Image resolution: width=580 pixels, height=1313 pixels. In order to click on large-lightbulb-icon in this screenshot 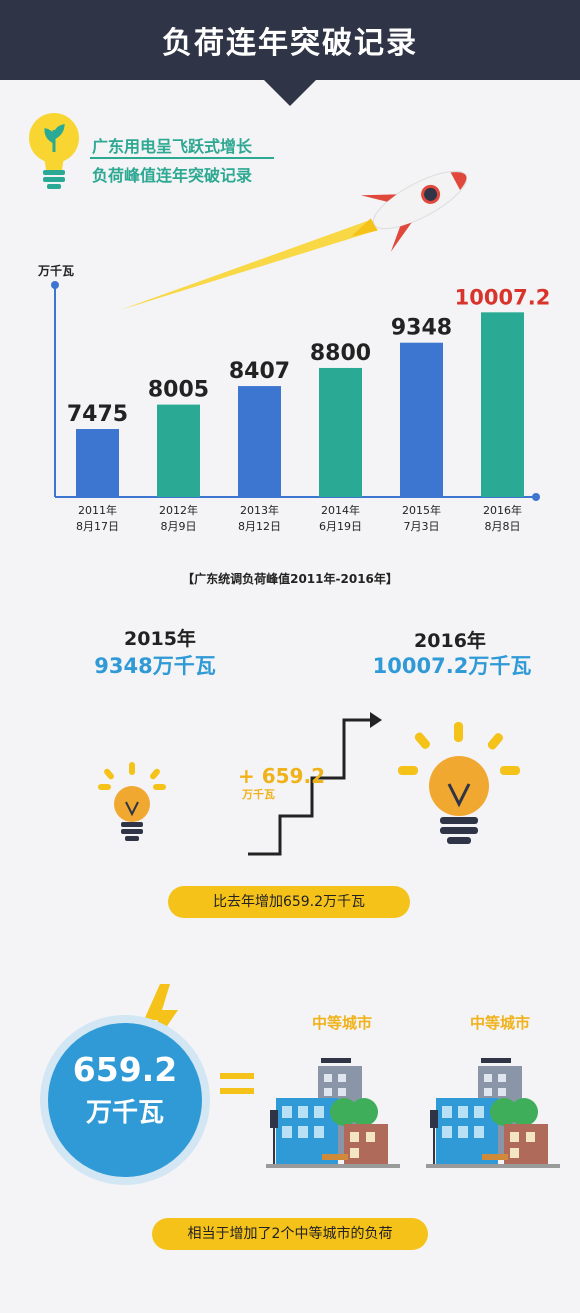, I will do `click(459, 783)`.